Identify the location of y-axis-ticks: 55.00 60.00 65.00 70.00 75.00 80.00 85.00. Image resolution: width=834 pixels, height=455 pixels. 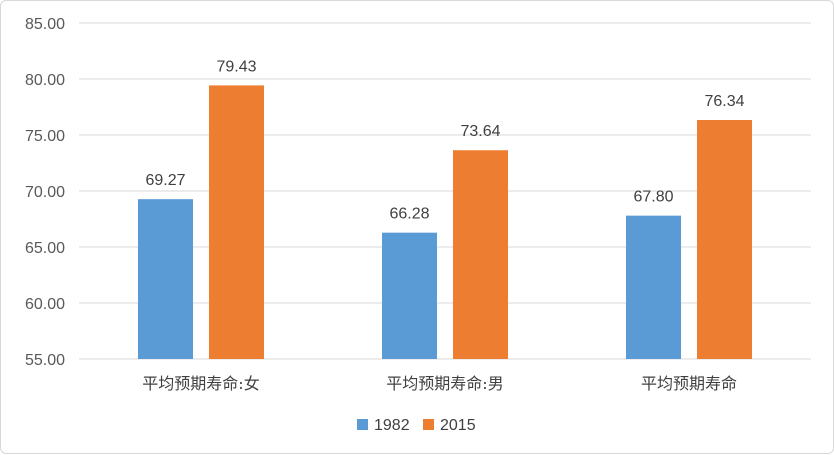
(45, 192).